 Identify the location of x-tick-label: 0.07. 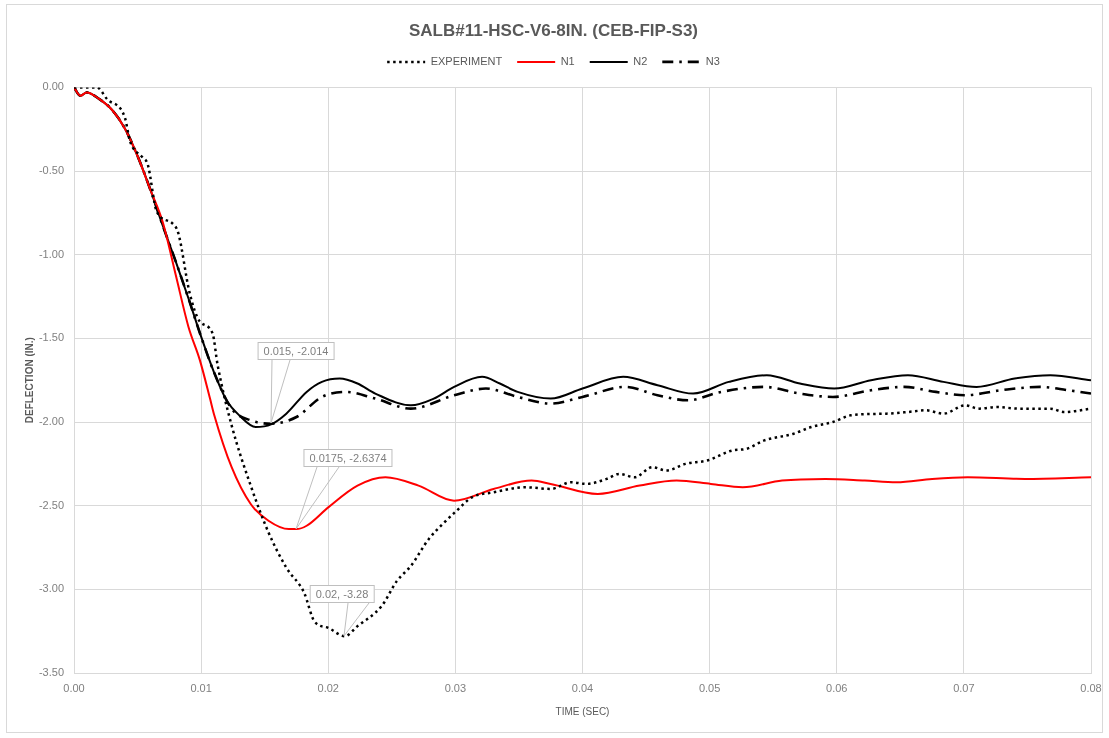
(964, 687).